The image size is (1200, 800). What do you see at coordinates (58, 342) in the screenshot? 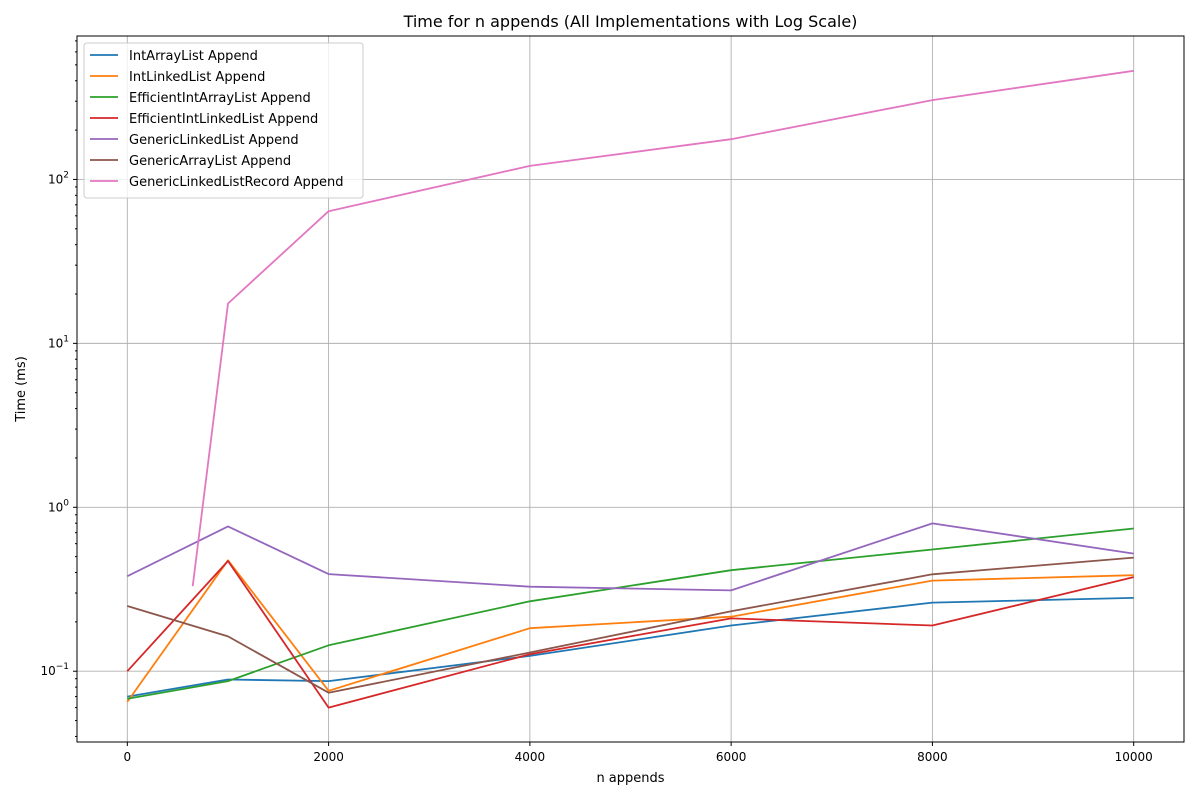
I see `y-tick-label: 10¹` at bounding box center [58, 342].